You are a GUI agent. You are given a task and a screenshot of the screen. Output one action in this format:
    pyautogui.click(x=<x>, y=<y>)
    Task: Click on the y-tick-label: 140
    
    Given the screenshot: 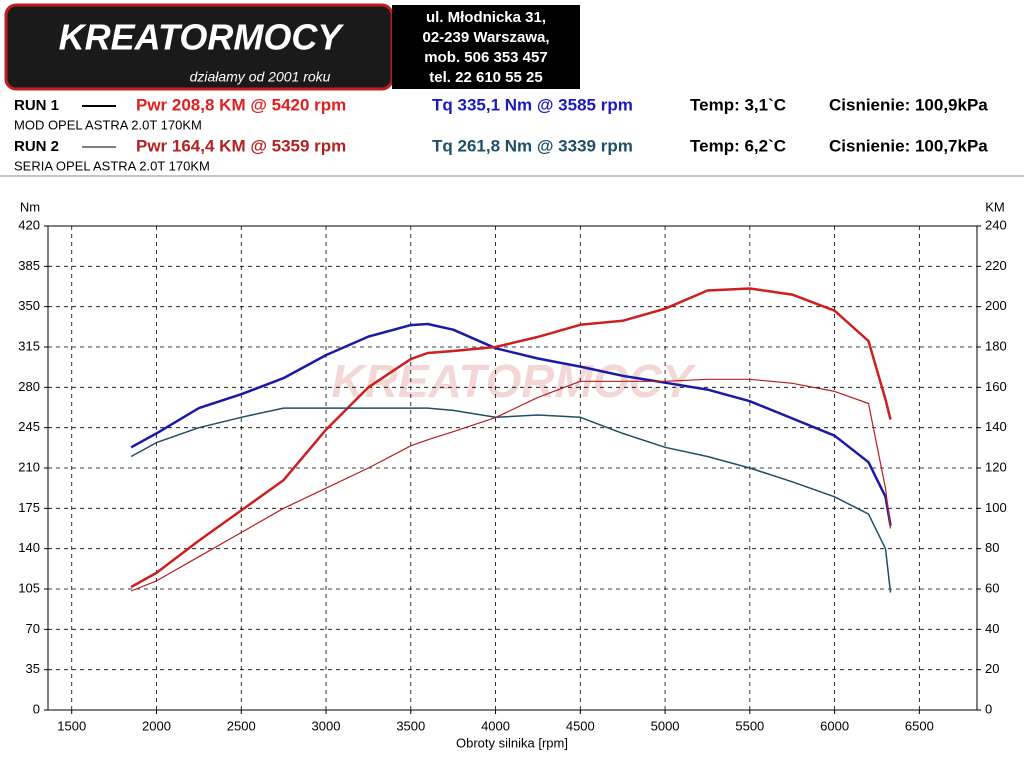 What is the action you would take?
    pyautogui.click(x=29, y=547)
    